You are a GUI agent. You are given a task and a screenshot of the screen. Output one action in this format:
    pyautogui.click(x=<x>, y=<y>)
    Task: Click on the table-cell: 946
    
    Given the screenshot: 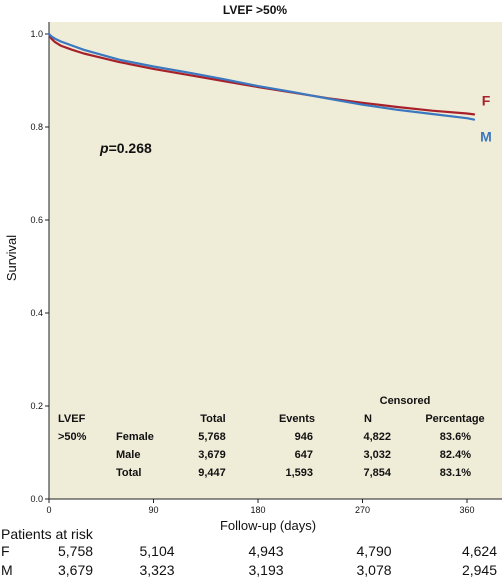 What is the action you would take?
    pyautogui.click(x=304, y=437)
    